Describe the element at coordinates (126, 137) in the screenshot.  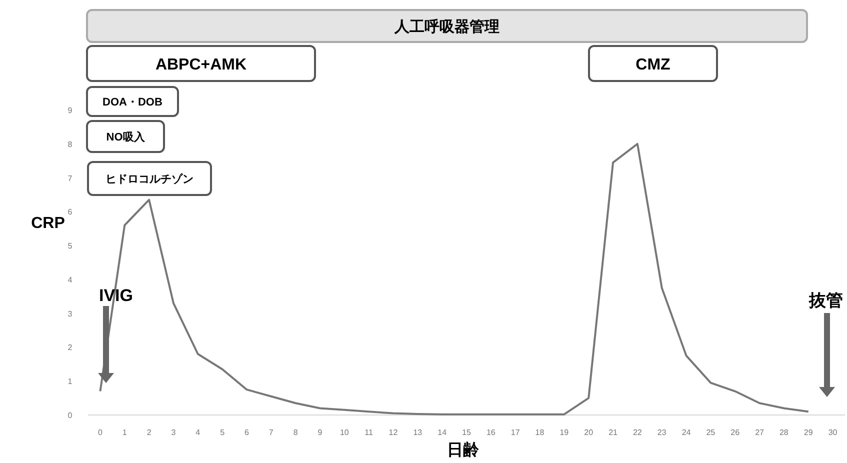
I see `annotation: NO吸入` at that location.